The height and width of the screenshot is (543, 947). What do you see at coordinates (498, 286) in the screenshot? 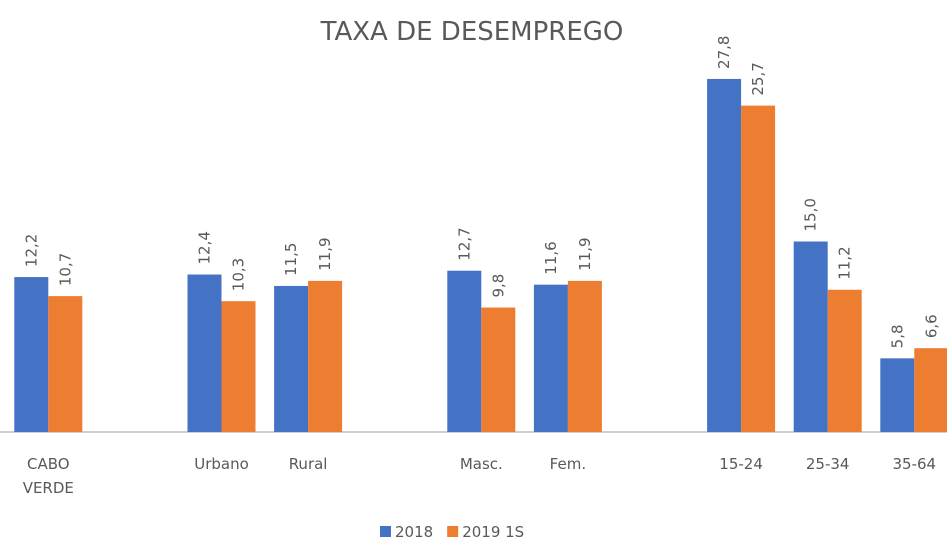
I see `data-label: 9,8` at bounding box center [498, 286].